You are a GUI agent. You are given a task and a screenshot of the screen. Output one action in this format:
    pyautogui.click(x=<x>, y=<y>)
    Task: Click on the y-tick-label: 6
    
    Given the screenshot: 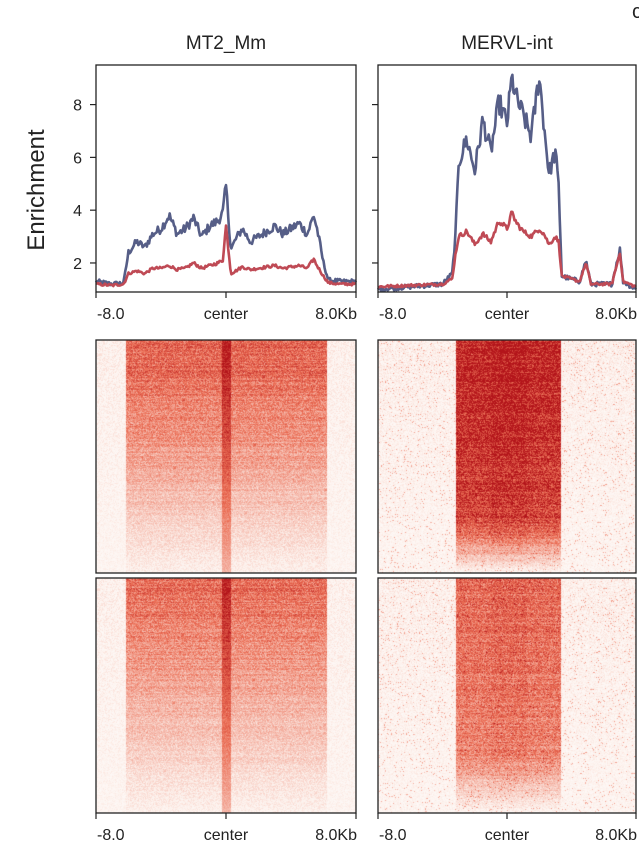 What is the action you would take?
    pyautogui.click(x=77, y=158)
    